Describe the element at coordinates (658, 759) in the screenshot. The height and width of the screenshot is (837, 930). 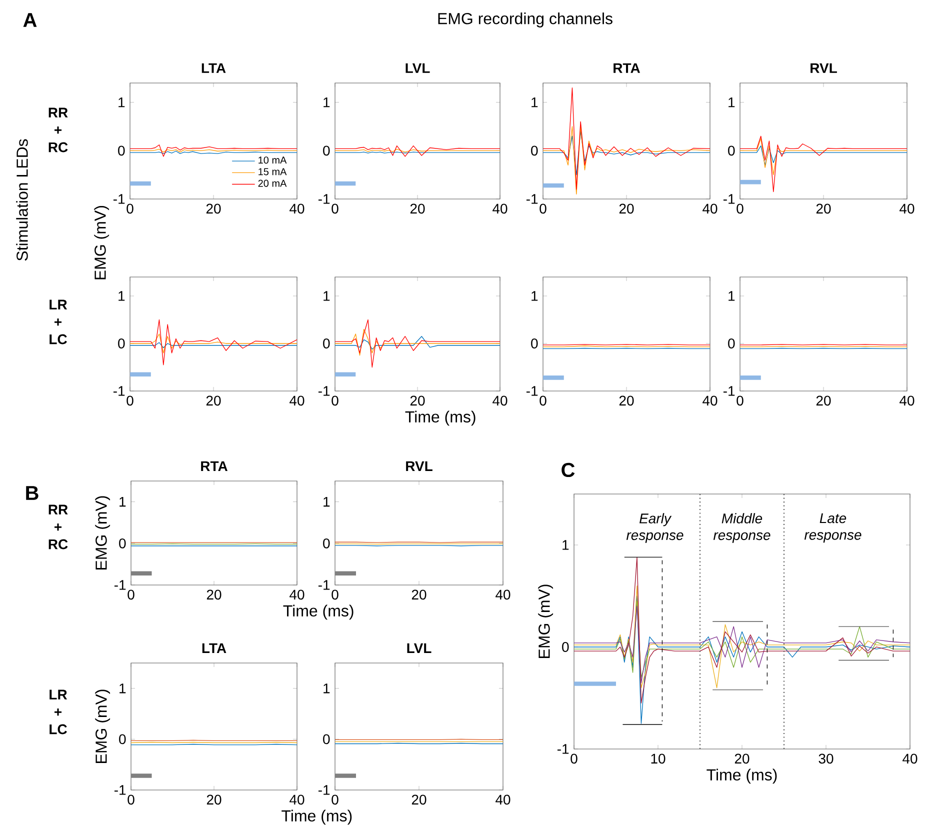
I see `x-tick-label: 10` at that location.